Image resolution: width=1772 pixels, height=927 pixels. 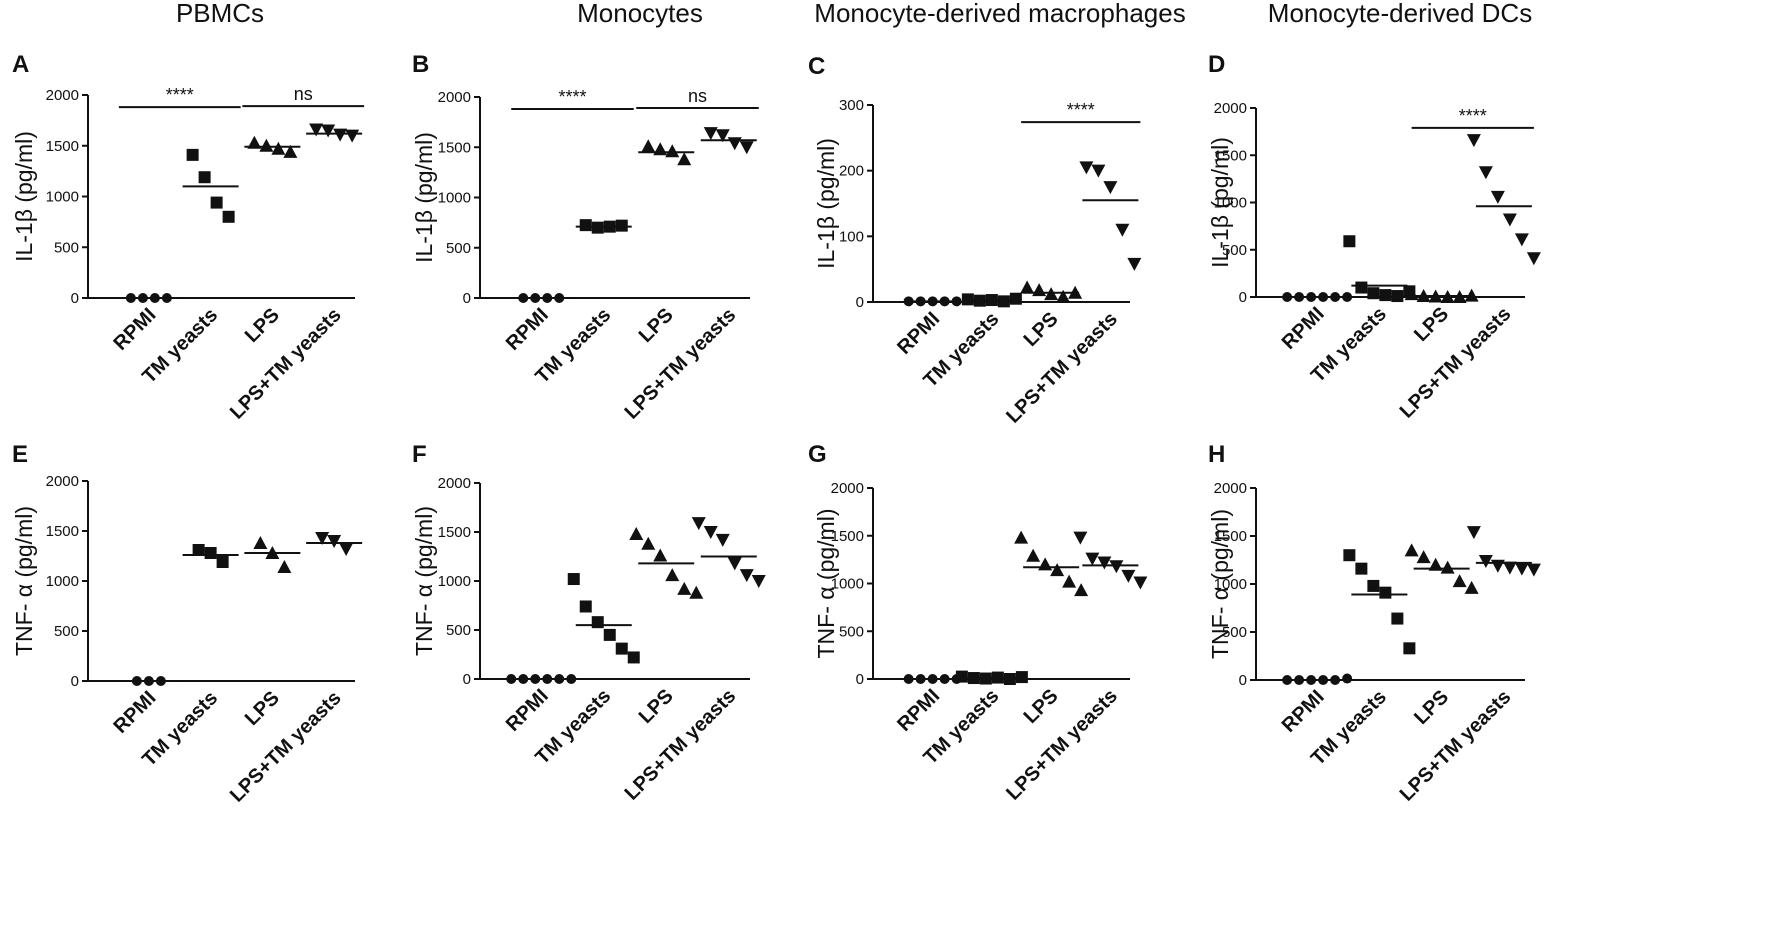 I want to click on panel-letter-a: A, so click(x=20, y=64).